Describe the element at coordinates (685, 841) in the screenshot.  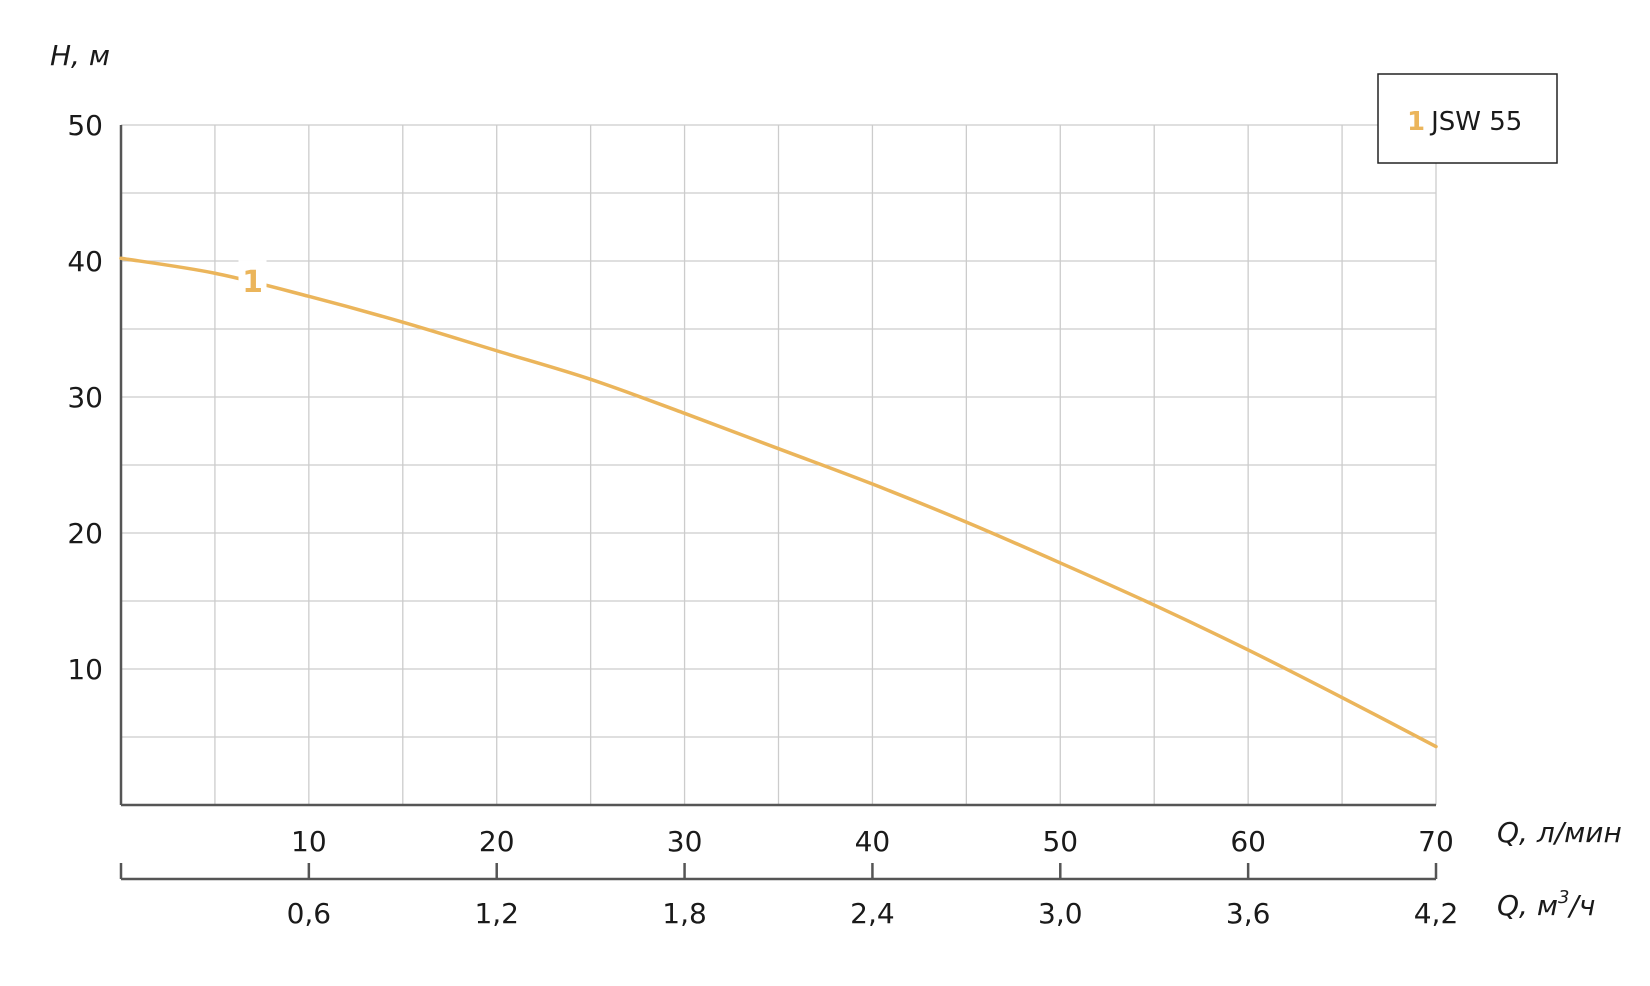
I see `x-tick-label: 30` at that location.